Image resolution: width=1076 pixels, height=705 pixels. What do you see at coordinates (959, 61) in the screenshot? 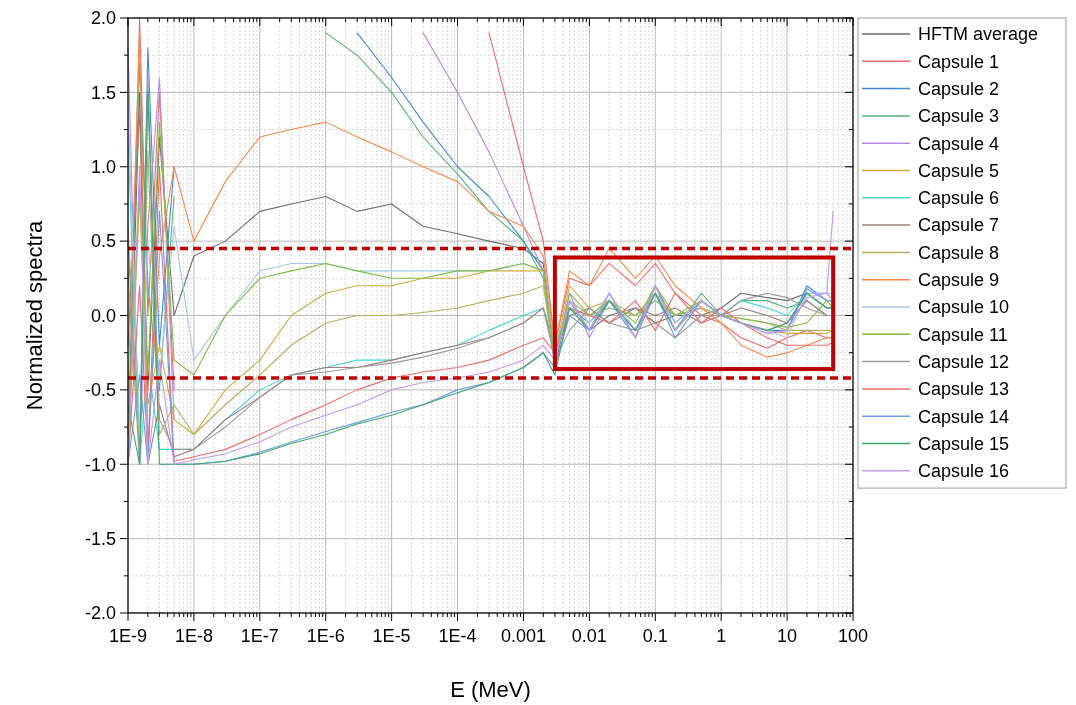
I see `legend-label: Capsule 1` at bounding box center [959, 61].